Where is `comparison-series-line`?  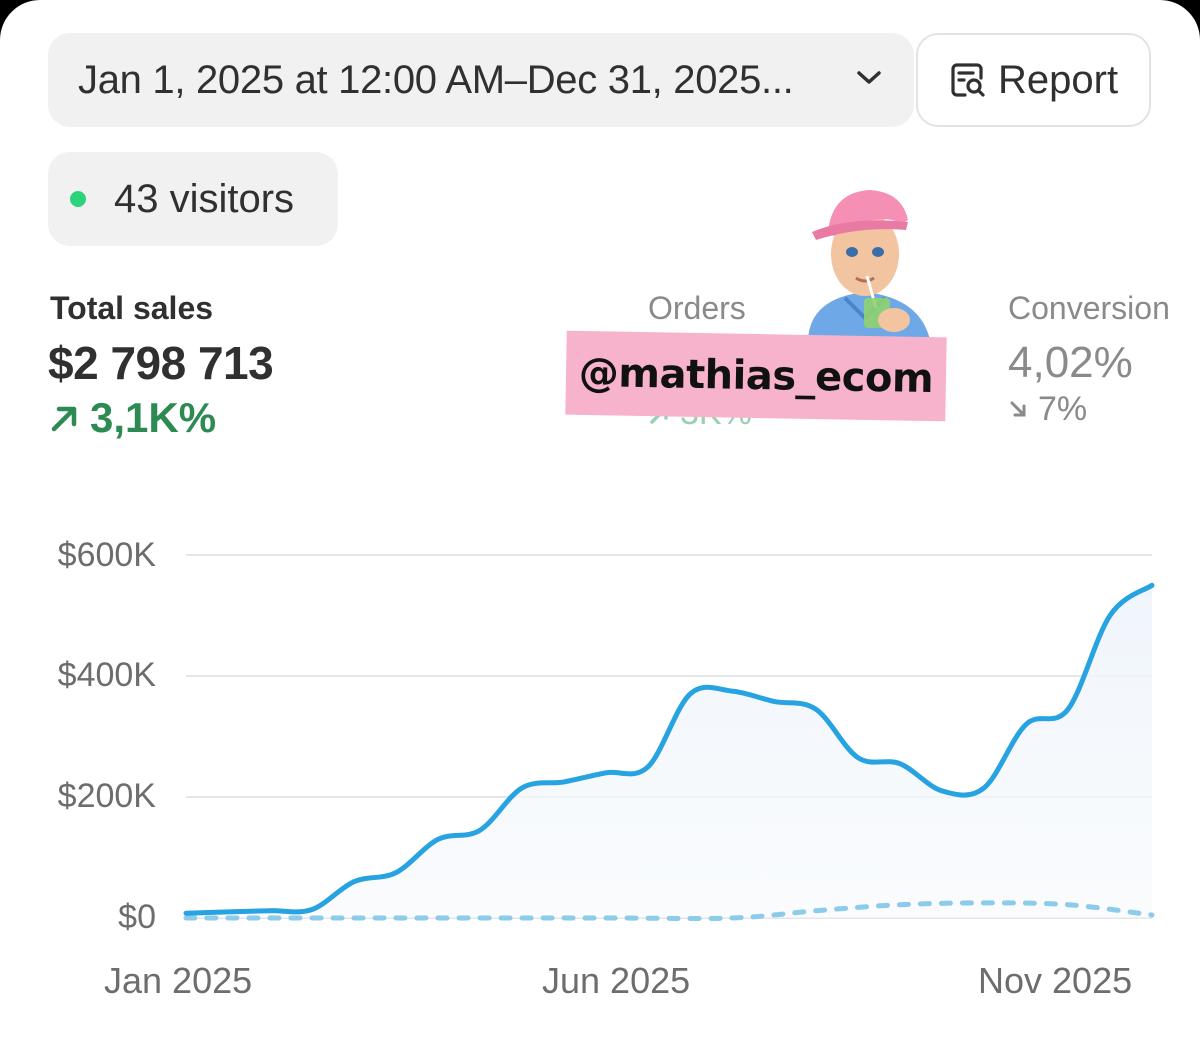
comparison-series-line is located at coordinates (669, 911).